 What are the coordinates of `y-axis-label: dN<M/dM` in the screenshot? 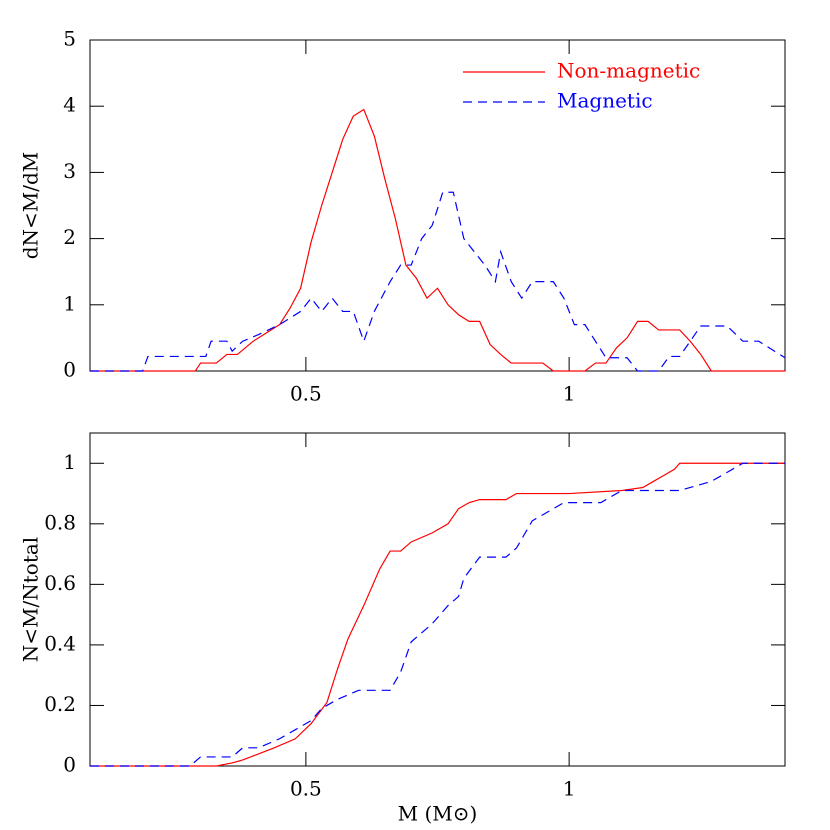 It's located at (31, 206).